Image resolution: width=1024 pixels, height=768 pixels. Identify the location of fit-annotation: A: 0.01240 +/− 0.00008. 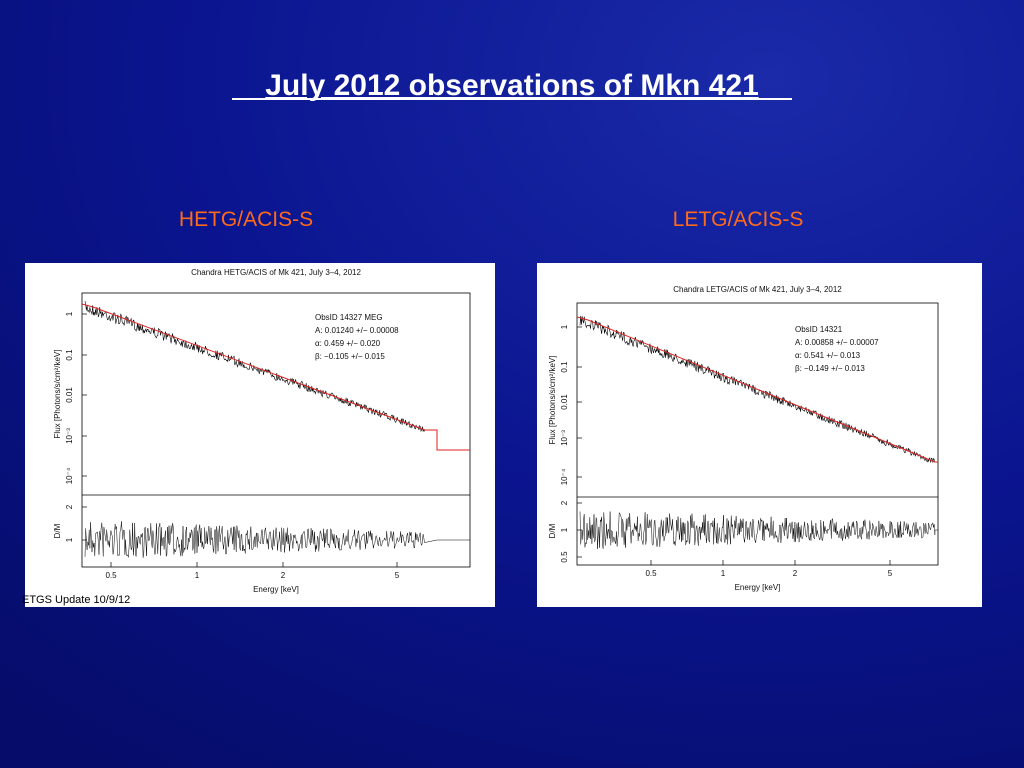
(357, 330).